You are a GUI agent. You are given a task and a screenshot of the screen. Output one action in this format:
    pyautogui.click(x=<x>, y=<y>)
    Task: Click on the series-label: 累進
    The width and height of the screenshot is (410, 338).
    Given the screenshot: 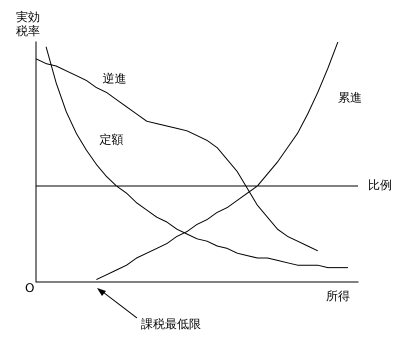 What is the action you would take?
    pyautogui.click(x=350, y=97)
    